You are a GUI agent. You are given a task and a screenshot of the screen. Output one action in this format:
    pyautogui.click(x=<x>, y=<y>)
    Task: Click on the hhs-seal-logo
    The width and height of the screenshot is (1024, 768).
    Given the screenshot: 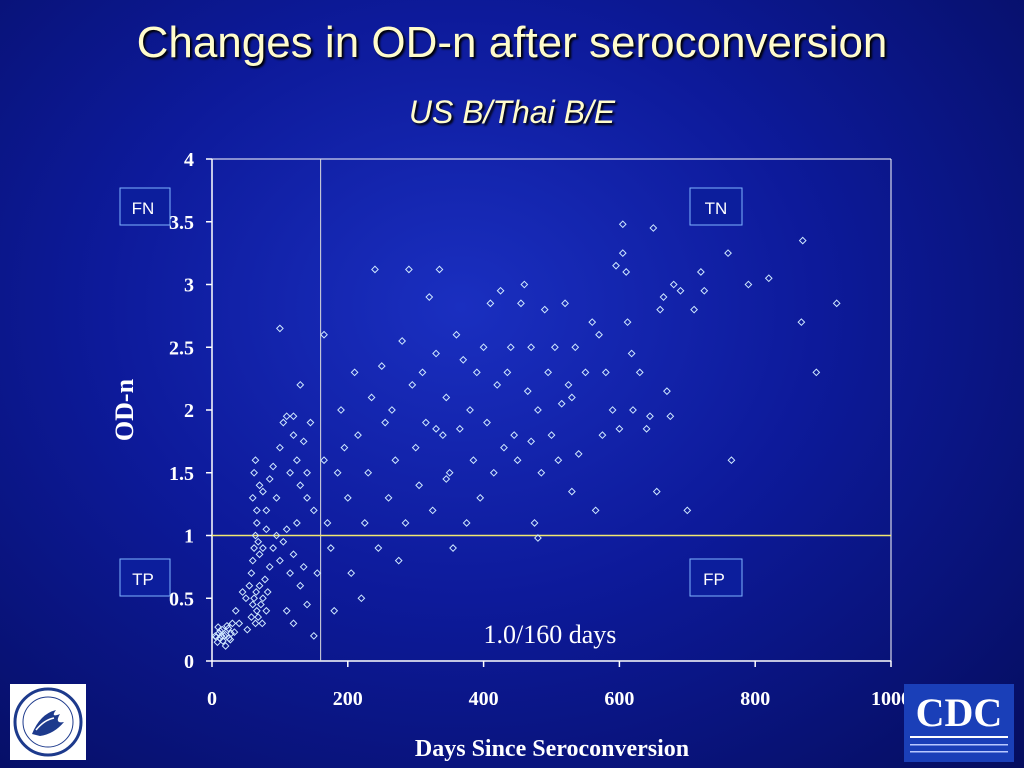 What is the action you would take?
    pyautogui.click(x=48, y=722)
    